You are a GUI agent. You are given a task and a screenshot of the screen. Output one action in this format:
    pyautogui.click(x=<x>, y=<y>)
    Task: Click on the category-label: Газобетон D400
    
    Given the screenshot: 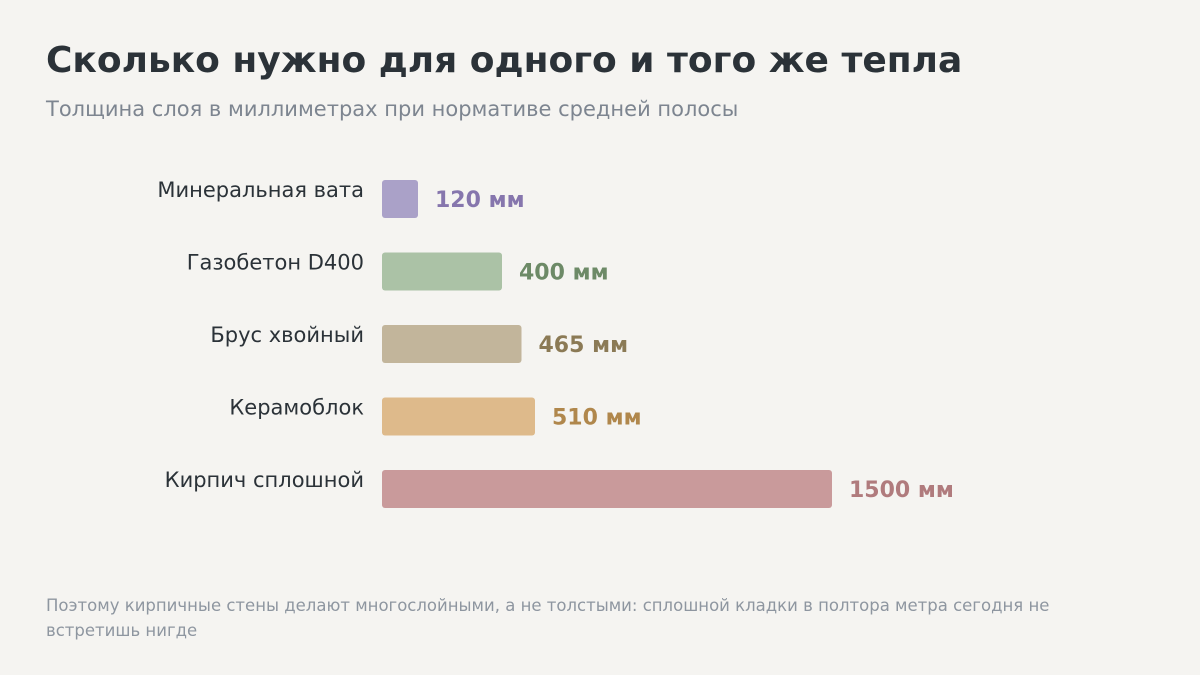 What is the action you would take?
    pyautogui.click(x=275, y=263)
    